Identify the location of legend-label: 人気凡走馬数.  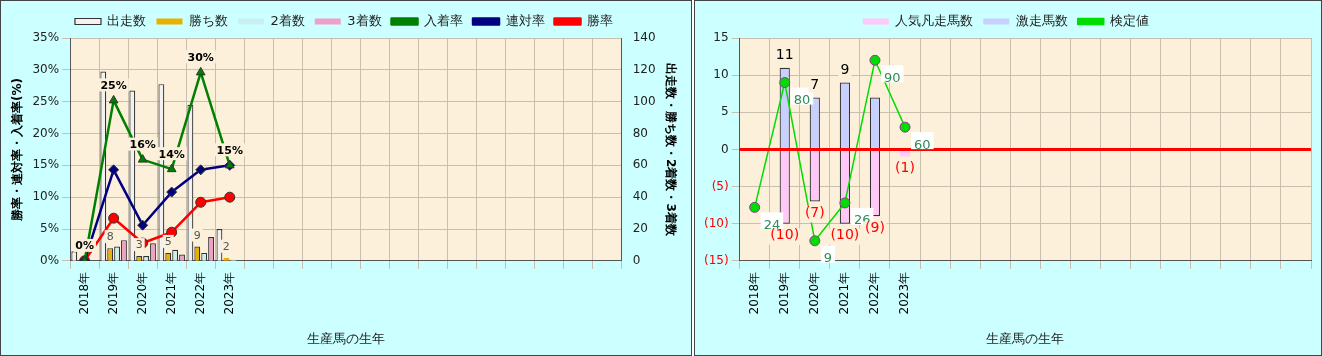
(934, 20).